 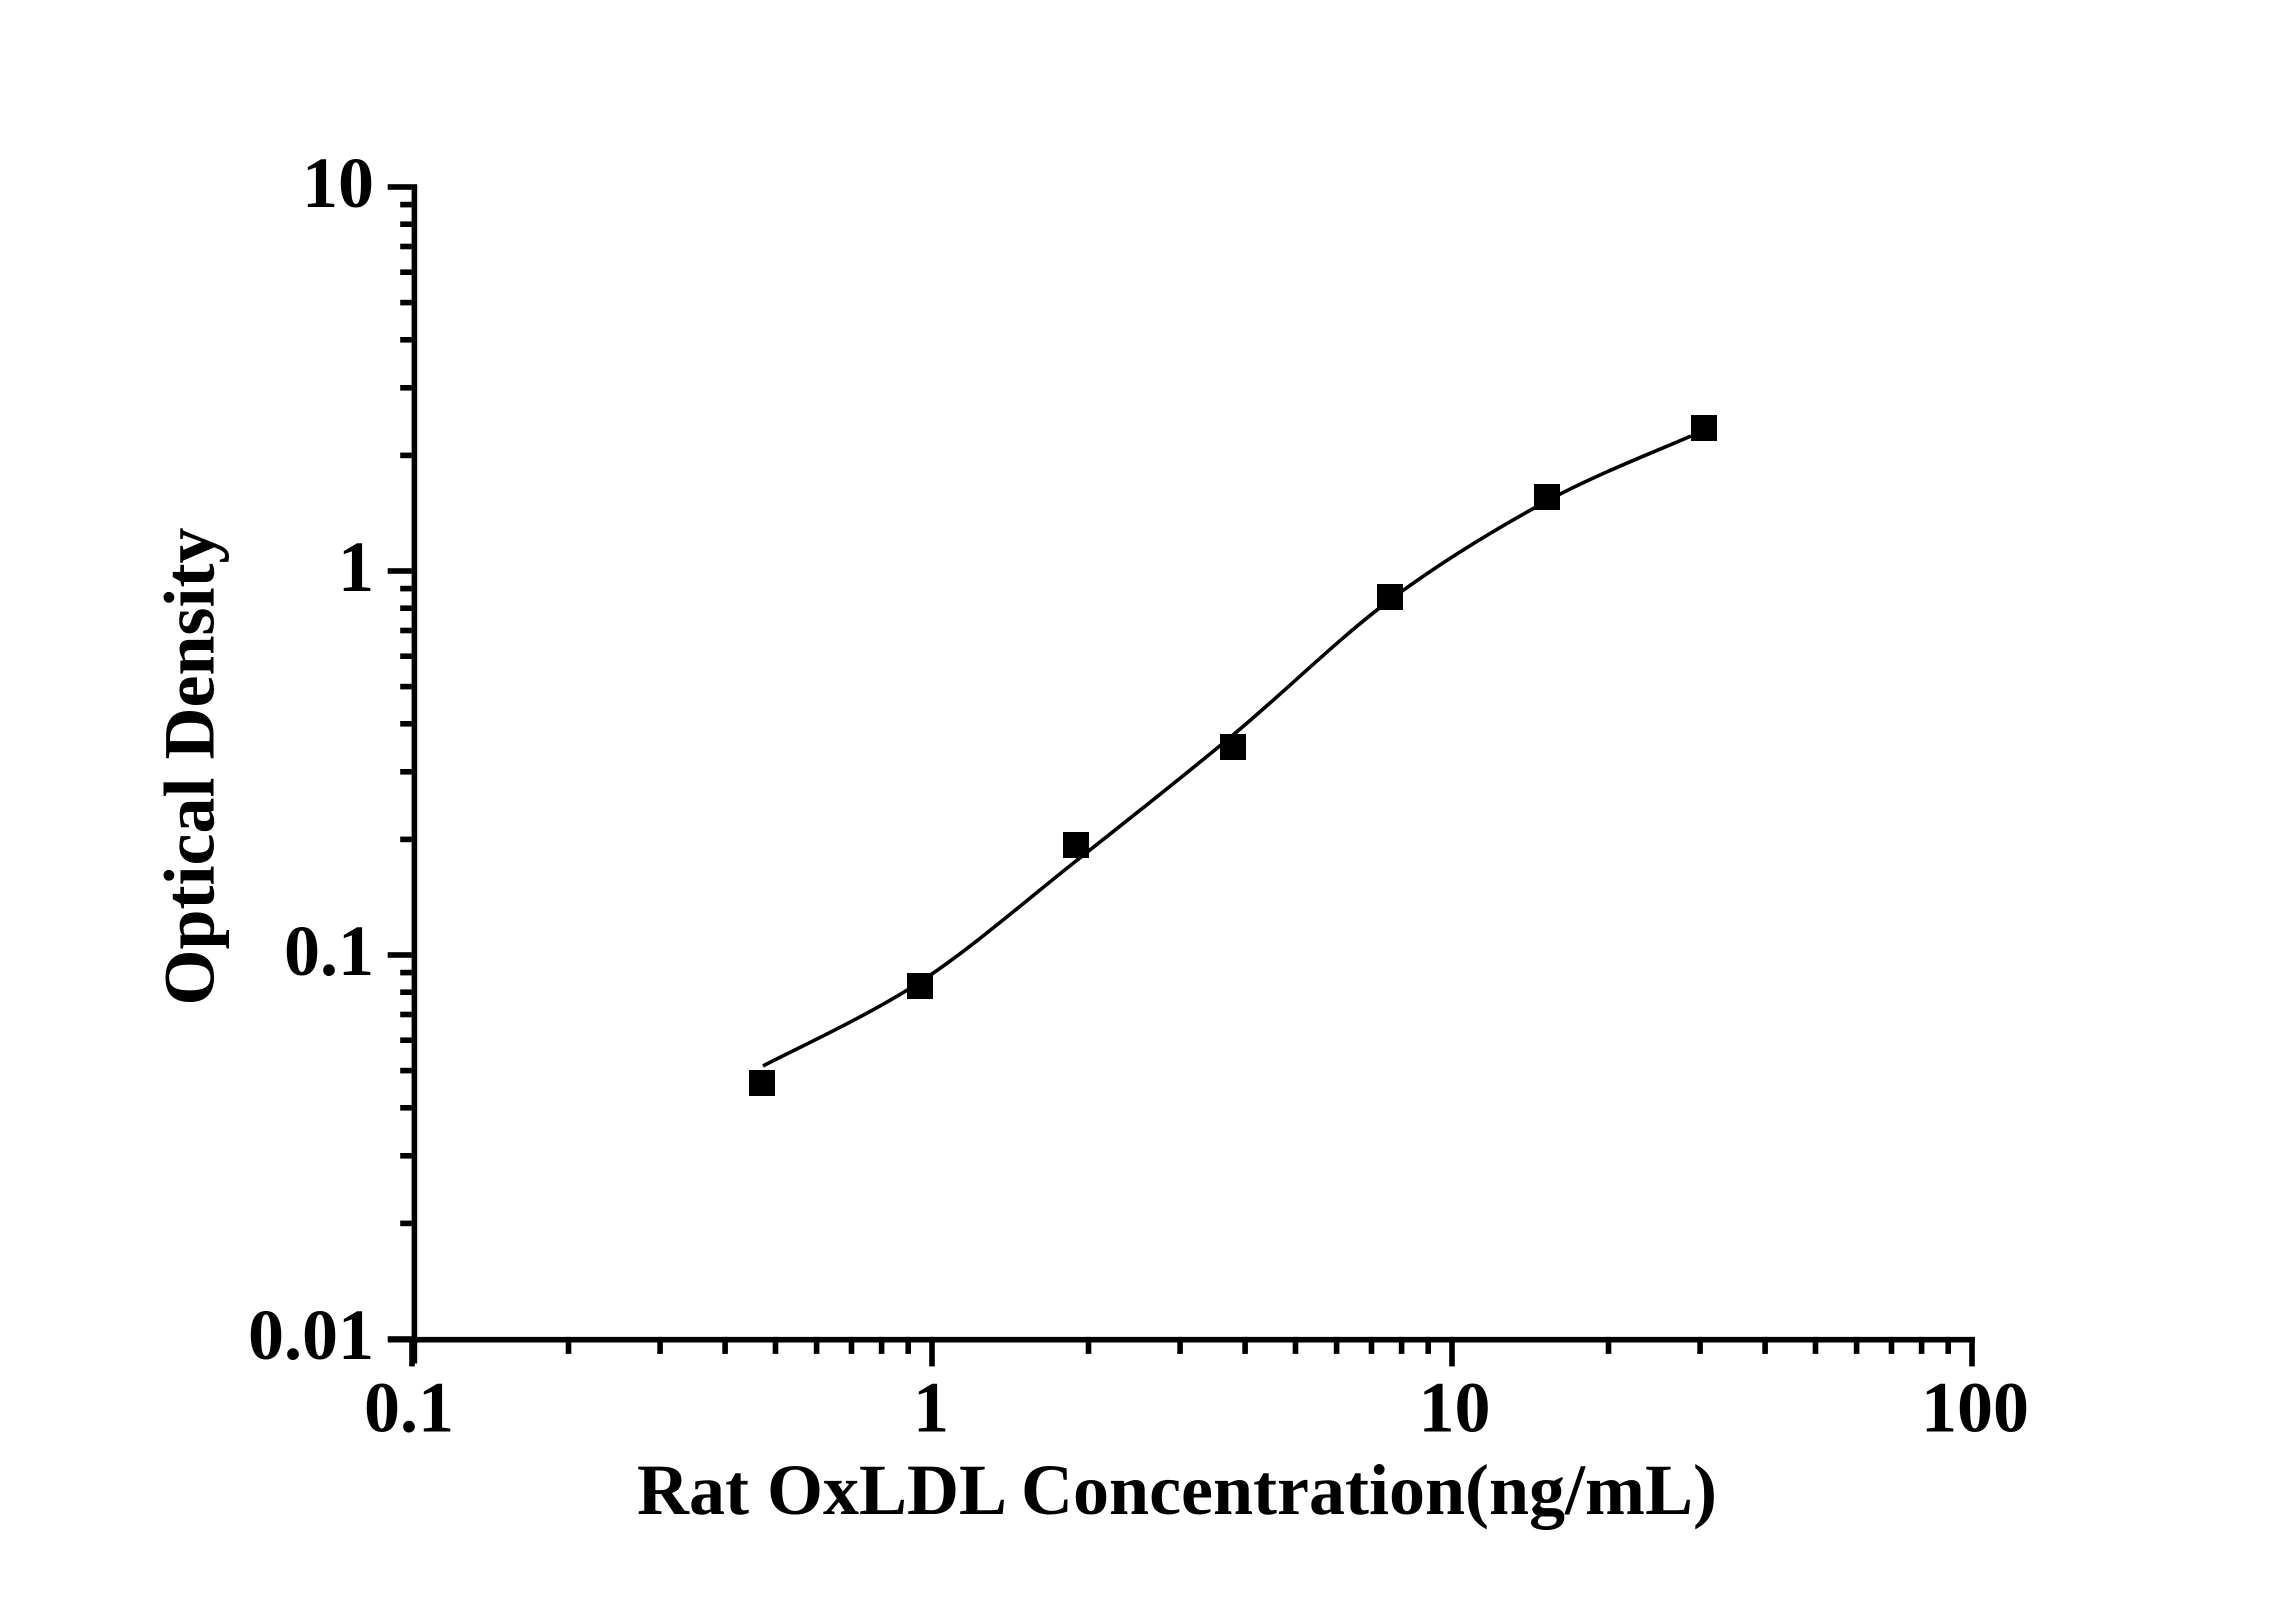 I want to click on svg-text: 100, so click(x=1975, y=1408).